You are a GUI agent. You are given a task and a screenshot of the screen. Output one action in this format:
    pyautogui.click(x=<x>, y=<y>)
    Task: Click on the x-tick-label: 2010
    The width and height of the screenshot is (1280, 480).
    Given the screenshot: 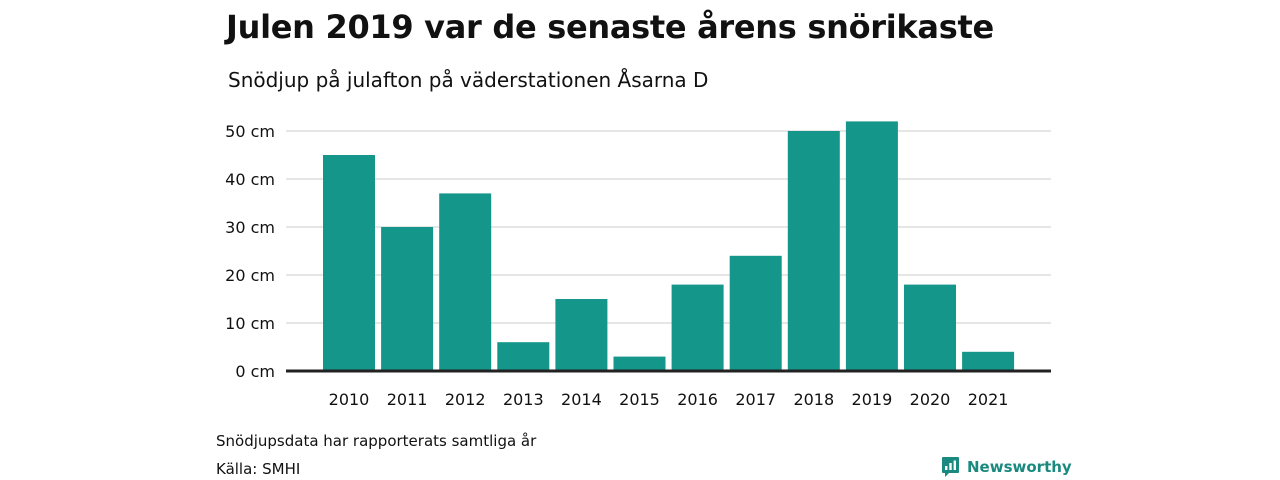 What is the action you would take?
    pyautogui.click(x=349, y=399)
    